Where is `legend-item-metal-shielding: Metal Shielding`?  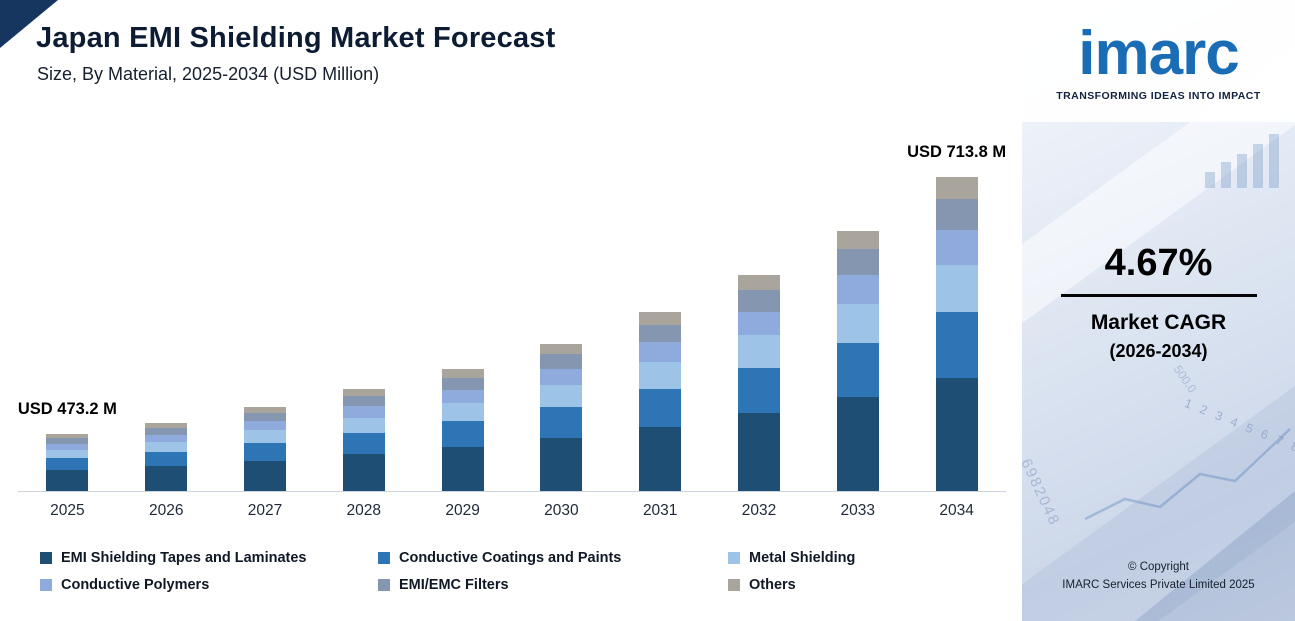
legend-item-metal-shielding: Metal Shielding is located at coordinates (866, 558).